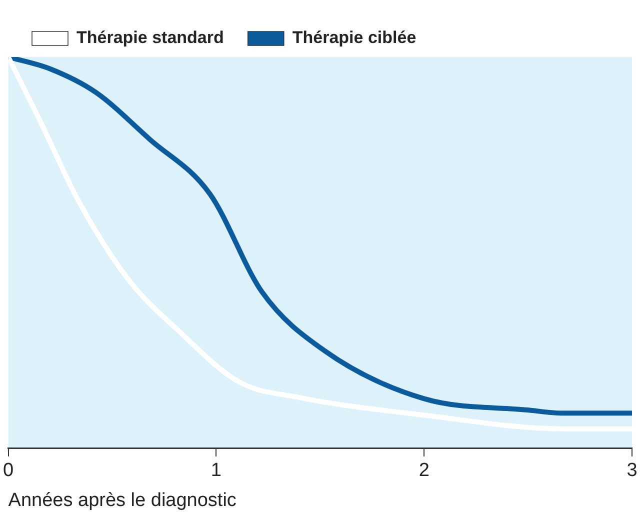 This screenshot has height=518, width=642. What do you see at coordinates (122, 500) in the screenshot?
I see `x-axis-title: Années après le diagnostic` at bounding box center [122, 500].